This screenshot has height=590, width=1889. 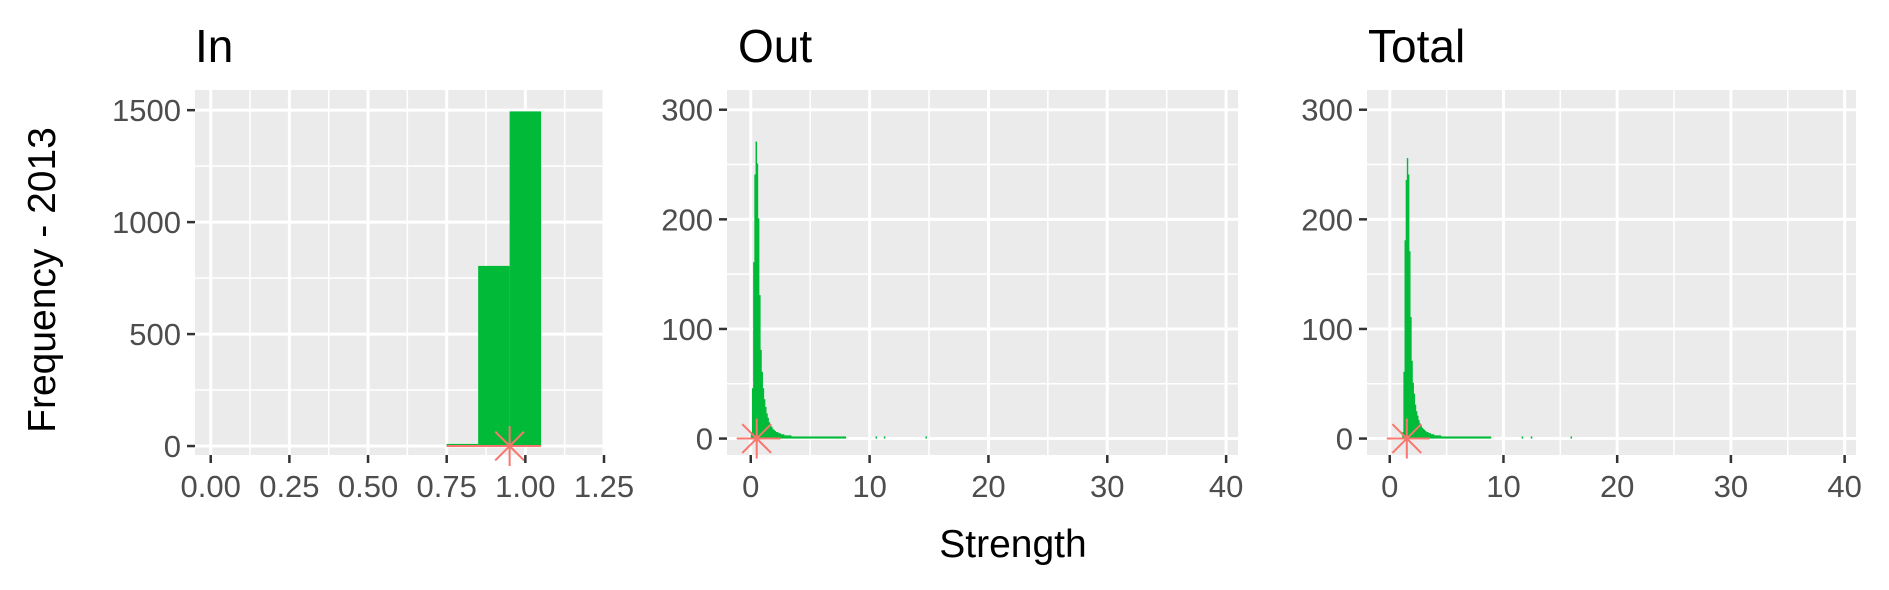 What do you see at coordinates (146, 222) in the screenshot?
I see `y-tick-label: 1000` at bounding box center [146, 222].